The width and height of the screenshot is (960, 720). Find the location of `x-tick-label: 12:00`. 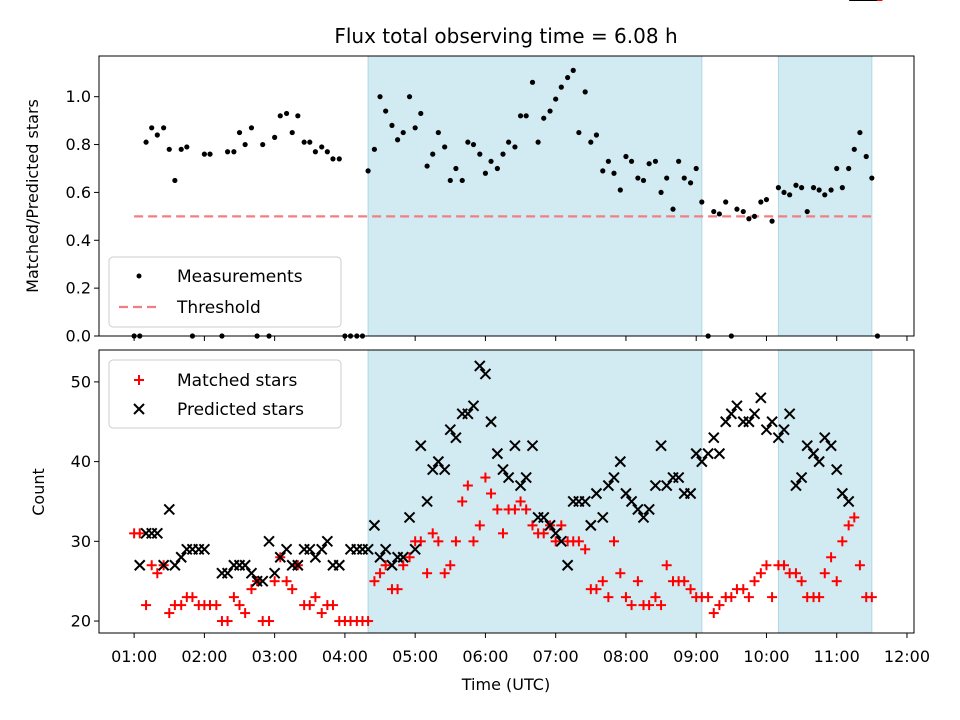

x-tick-label: 12:00 is located at coordinates (907, 656).